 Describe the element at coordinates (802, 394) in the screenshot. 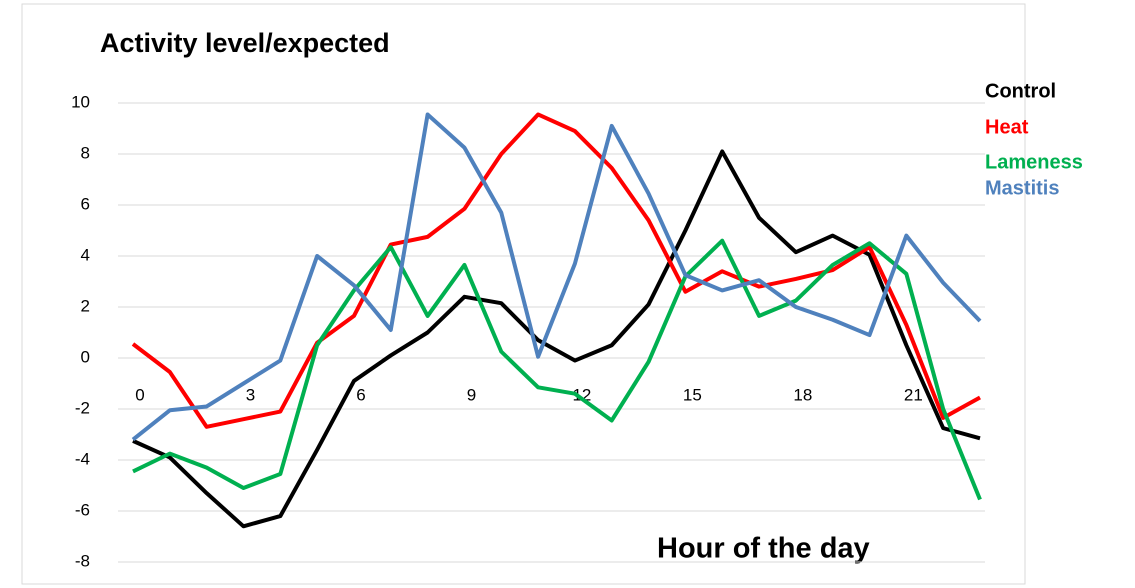

I see `x-tick-label: 18` at that location.